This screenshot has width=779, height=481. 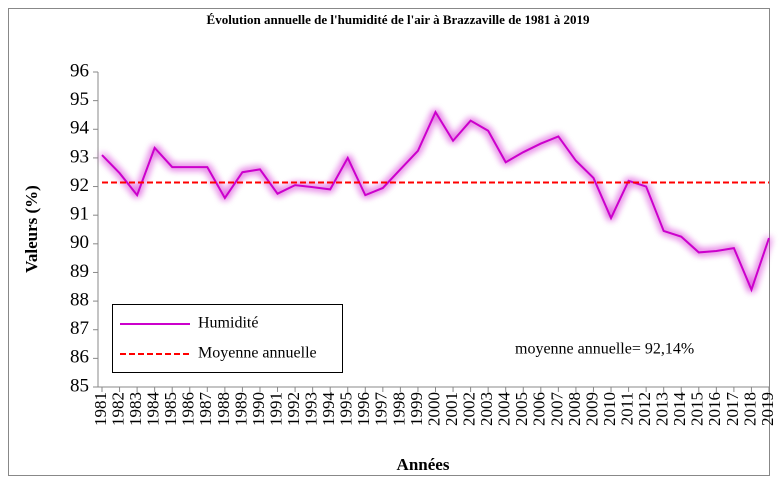 I want to click on x-tick-label: 2000, so click(x=433, y=409).